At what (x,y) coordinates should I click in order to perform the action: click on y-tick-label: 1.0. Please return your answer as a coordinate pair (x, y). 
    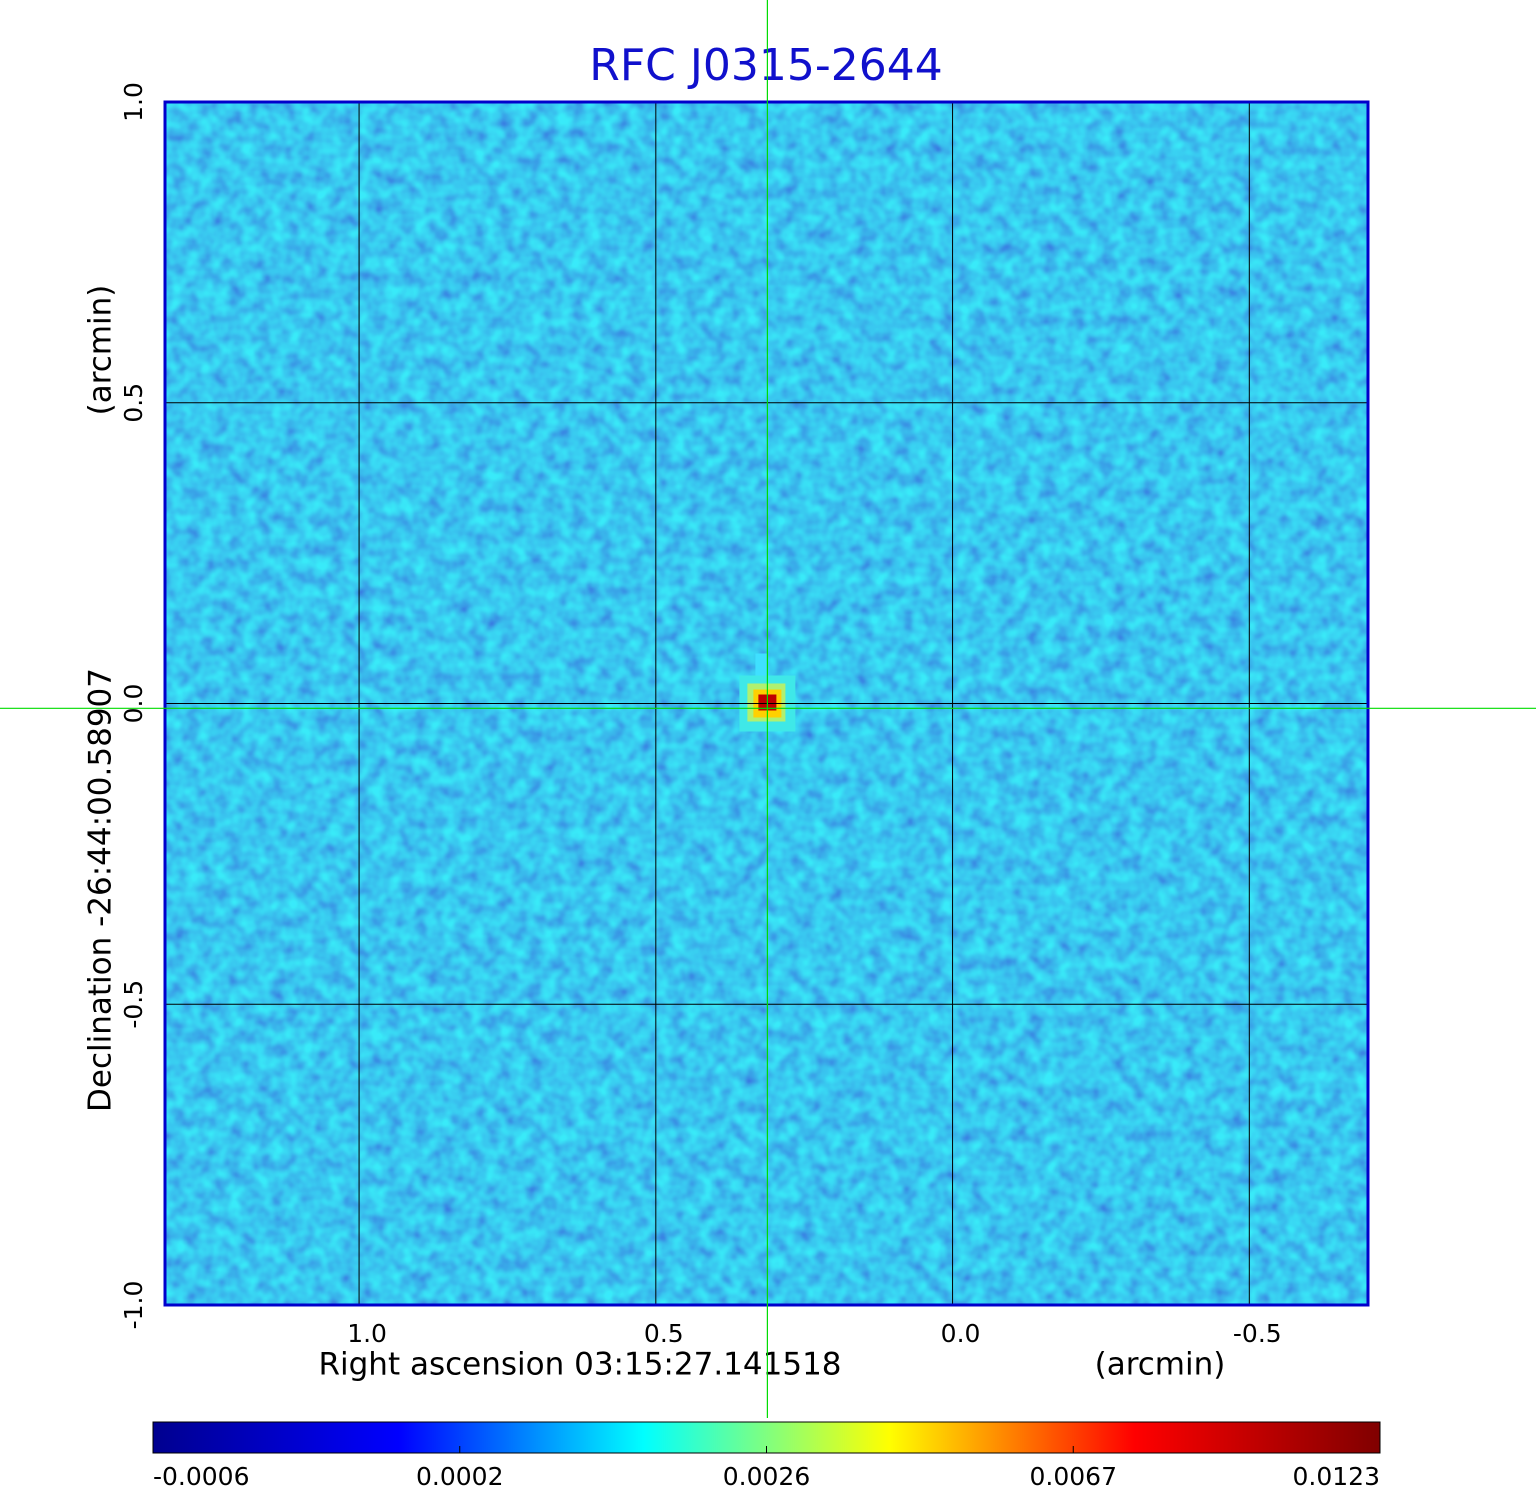
    Looking at the image, I should click on (133, 102).